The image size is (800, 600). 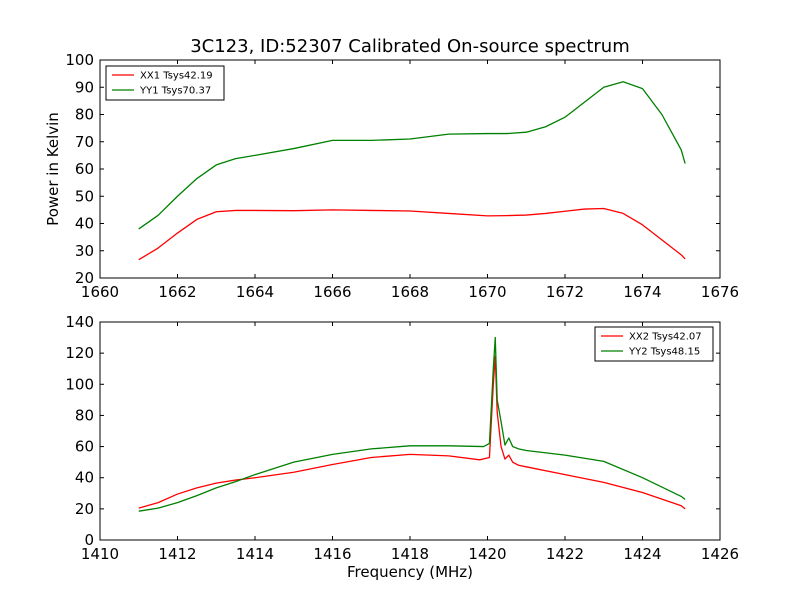 I want to click on x-tick-label: 1424, so click(x=642, y=554).